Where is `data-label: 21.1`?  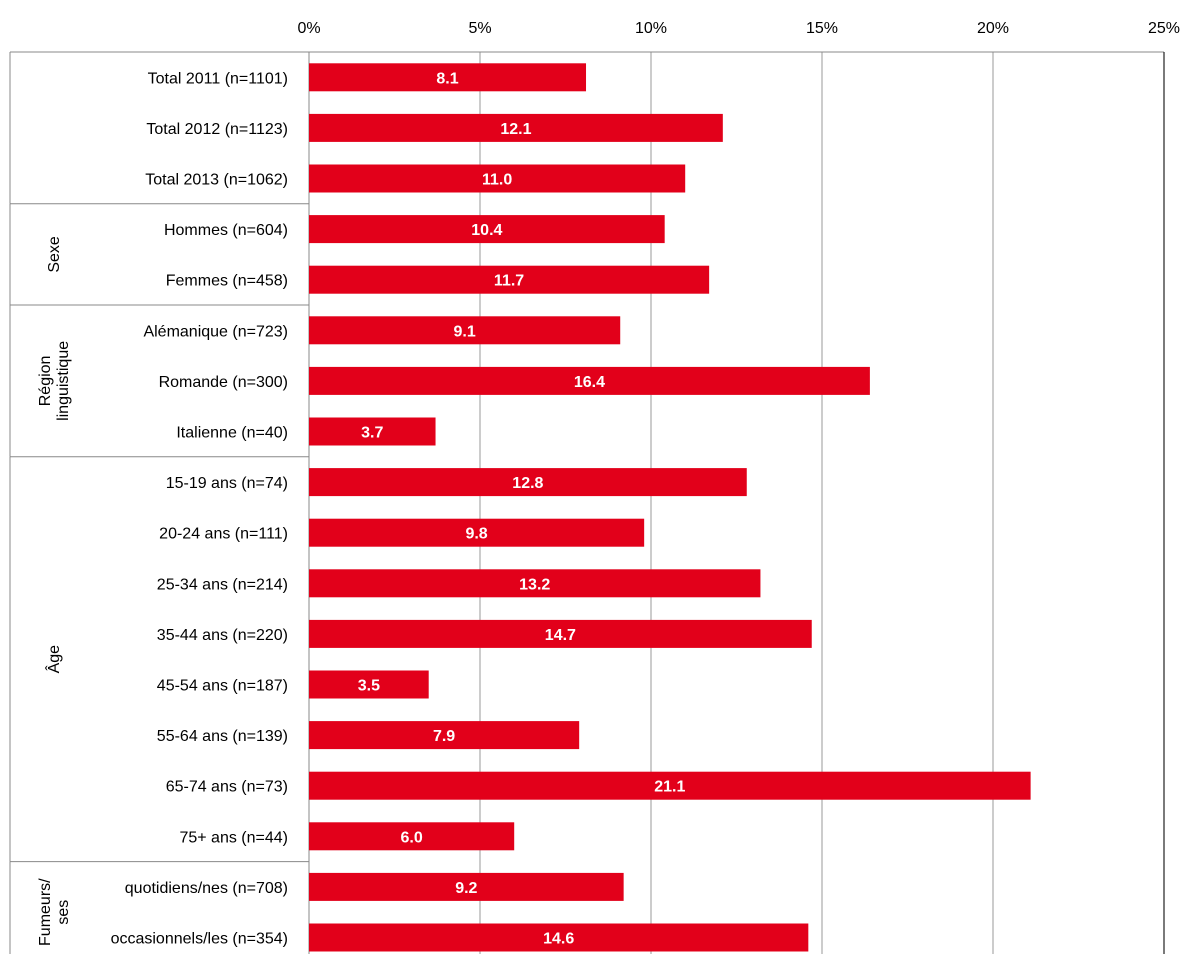 data-label: 21.1 is located at coordinates (669, 787).